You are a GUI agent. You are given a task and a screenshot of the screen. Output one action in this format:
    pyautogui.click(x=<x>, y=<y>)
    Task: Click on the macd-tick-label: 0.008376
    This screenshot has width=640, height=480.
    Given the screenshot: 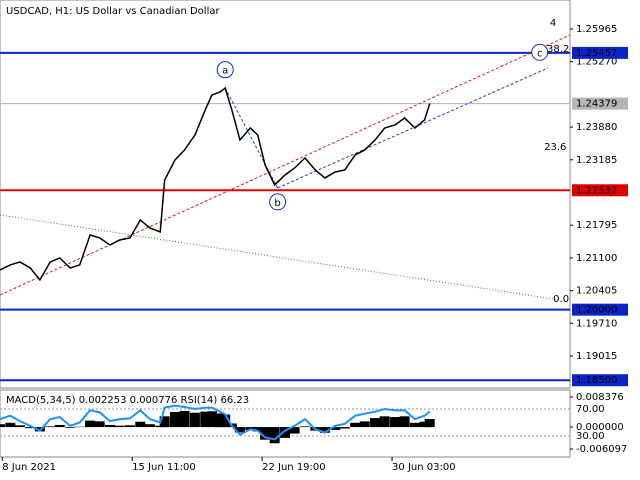 What is the action you would take?
    pyautogui.click(x=600, y=397)
    